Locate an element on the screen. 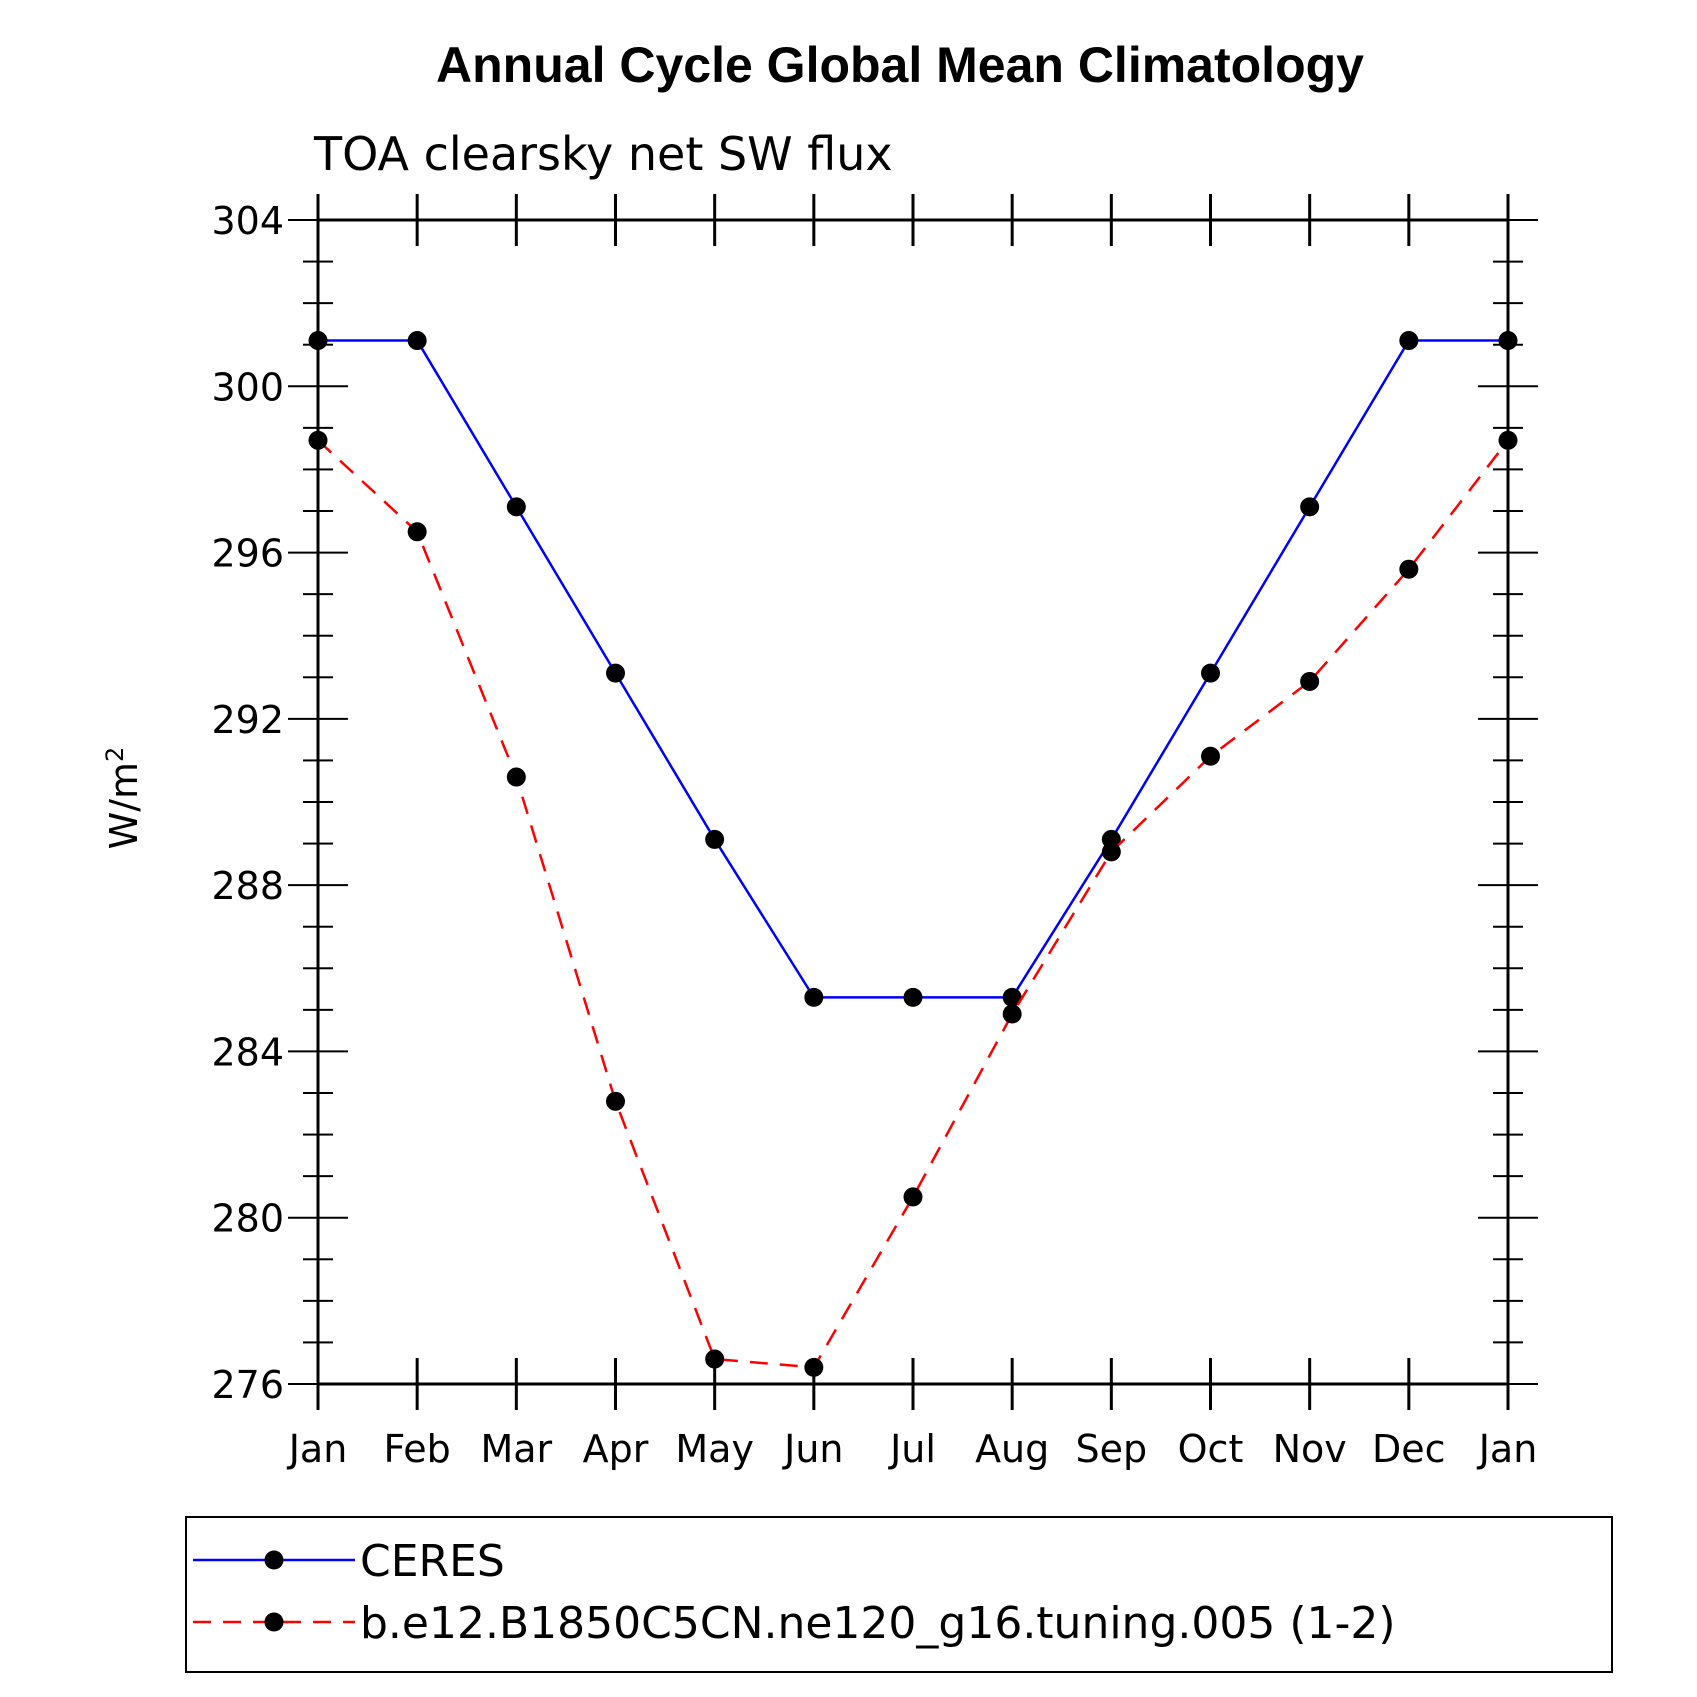 The image size is (1697, 1697). legend-label: CERES is located at coordinates (432, 1561).